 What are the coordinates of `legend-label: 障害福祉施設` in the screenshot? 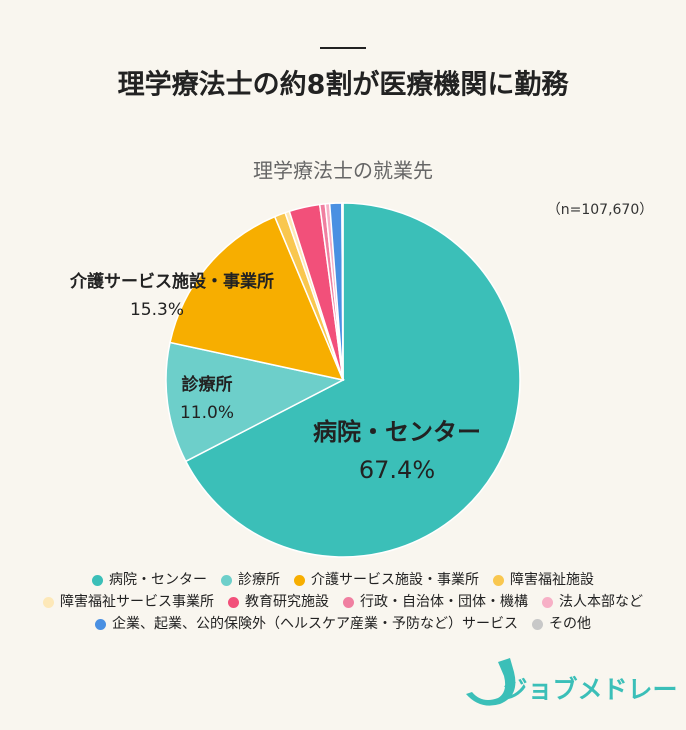 It's located at (552, 580).